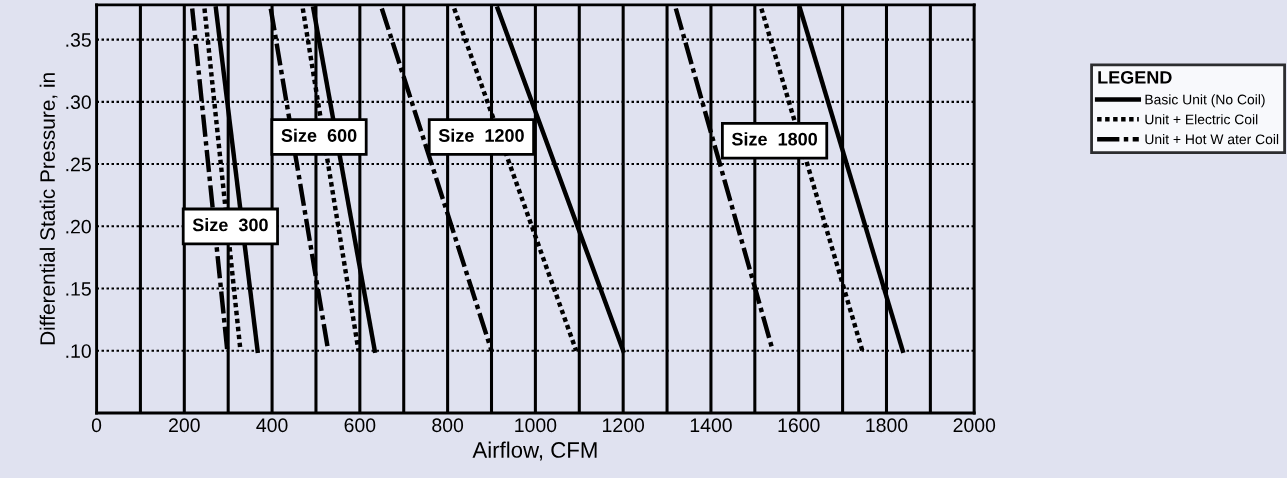 The image size is (1287, 478). What do you see at coordinates (78, 289) in the screenshot?
I see `y-tick-label: .15` at bounding box center [78, 289].